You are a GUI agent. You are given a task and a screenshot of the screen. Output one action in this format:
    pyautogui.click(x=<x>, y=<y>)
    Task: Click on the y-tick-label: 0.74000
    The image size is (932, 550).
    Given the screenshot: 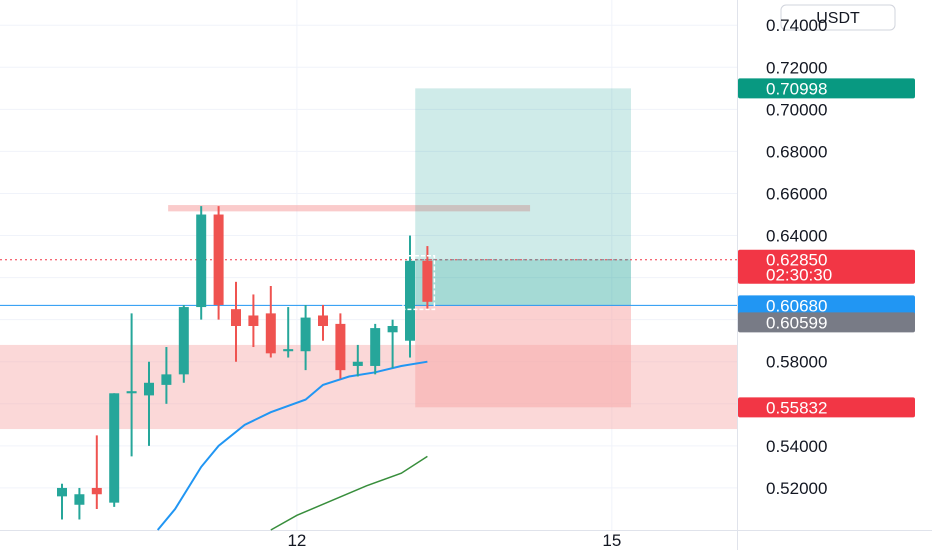 What is the action you would take?
    pyautogui.click(x=796, y=25)
    